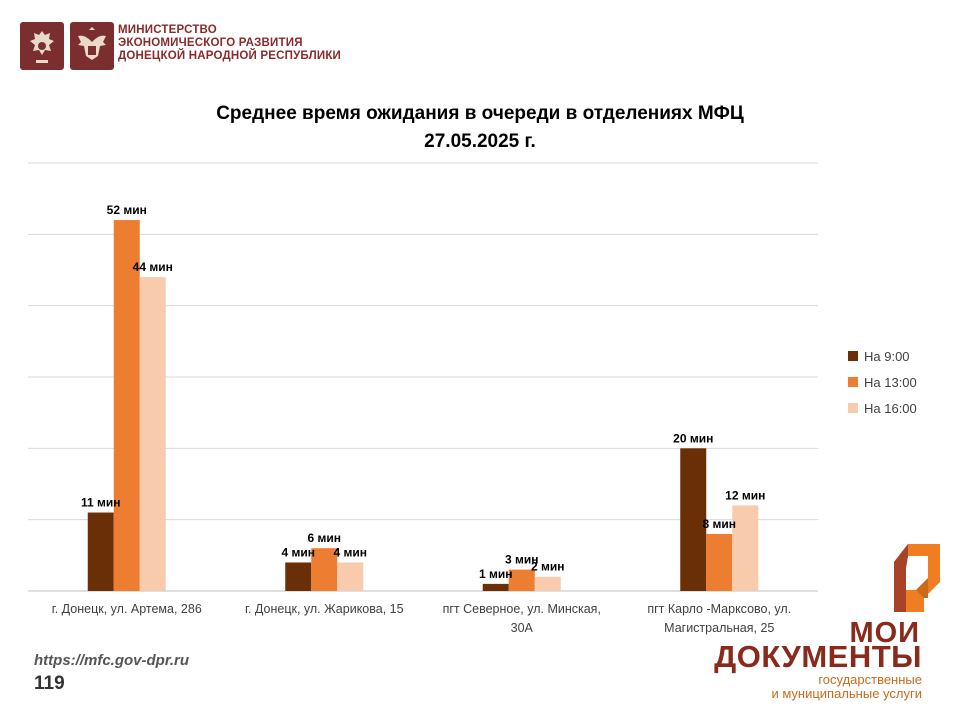 Image resolution: width=960 pixels, height=720 pixels. I want to click on chart-title-line: 27.05.2025 г., so click(480, 141).